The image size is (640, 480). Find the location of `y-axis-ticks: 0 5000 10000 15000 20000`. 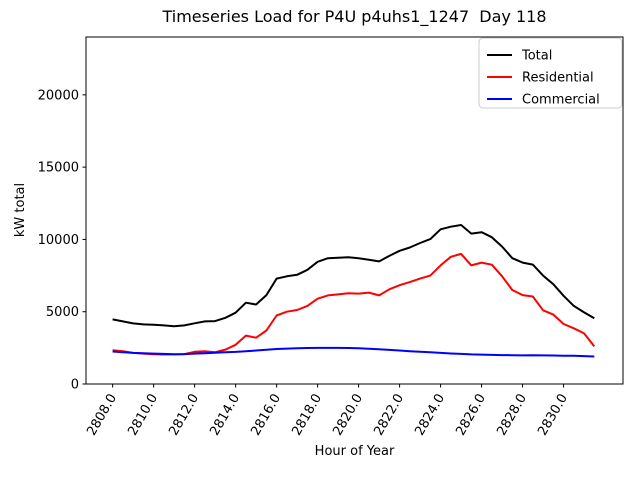

y-axis-ticks: 0 5000 10000 15000 20000 is located at coordinates (62, 240).